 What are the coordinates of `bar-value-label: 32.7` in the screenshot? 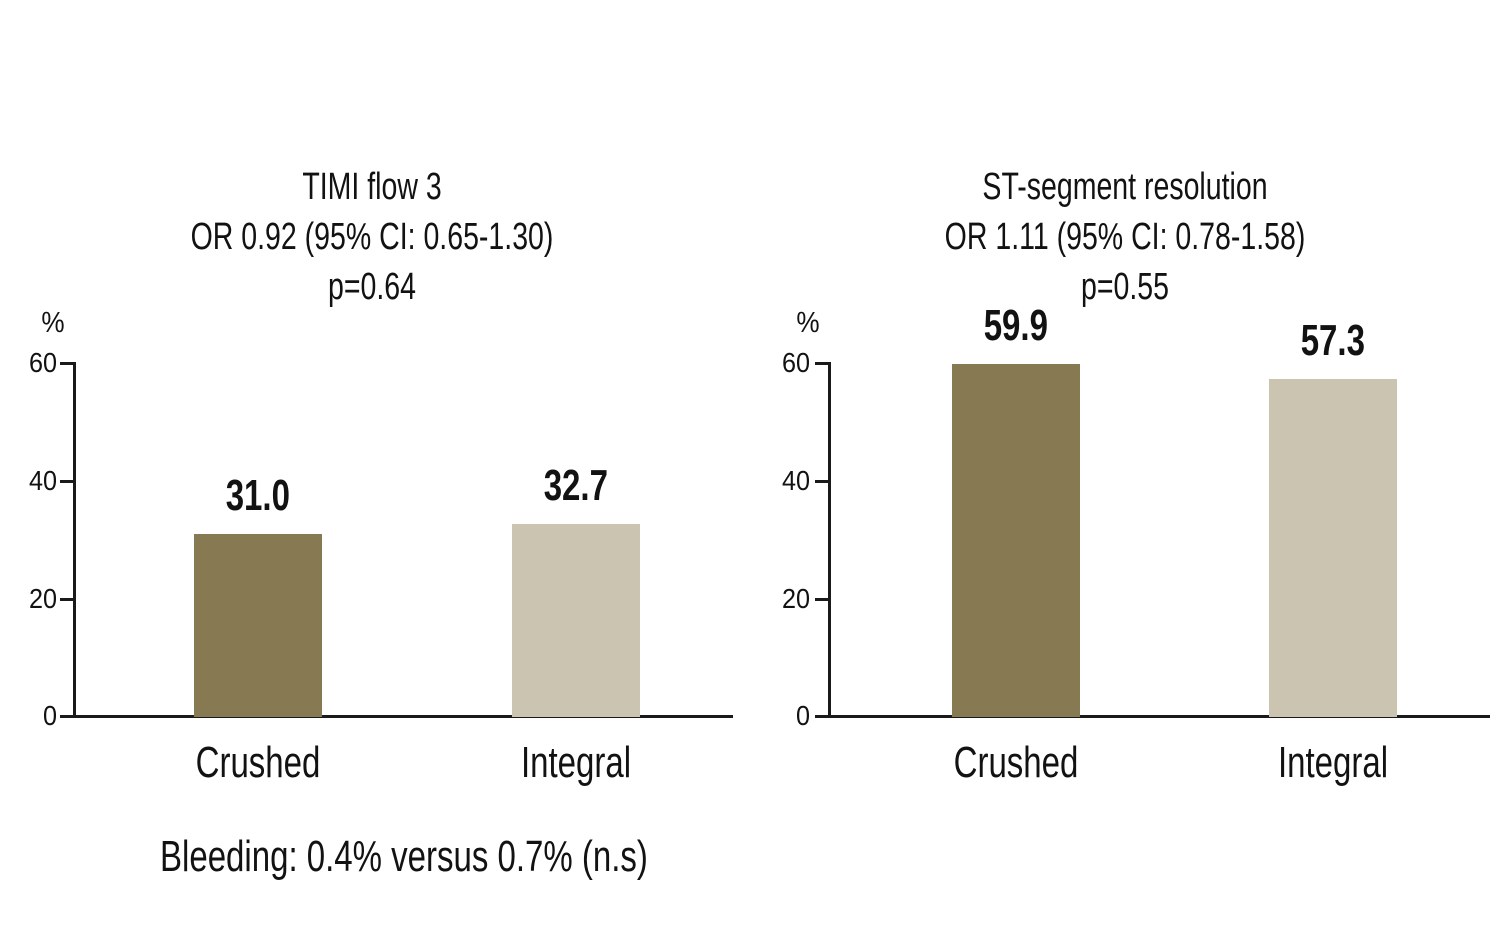 It's located at (576, 486).